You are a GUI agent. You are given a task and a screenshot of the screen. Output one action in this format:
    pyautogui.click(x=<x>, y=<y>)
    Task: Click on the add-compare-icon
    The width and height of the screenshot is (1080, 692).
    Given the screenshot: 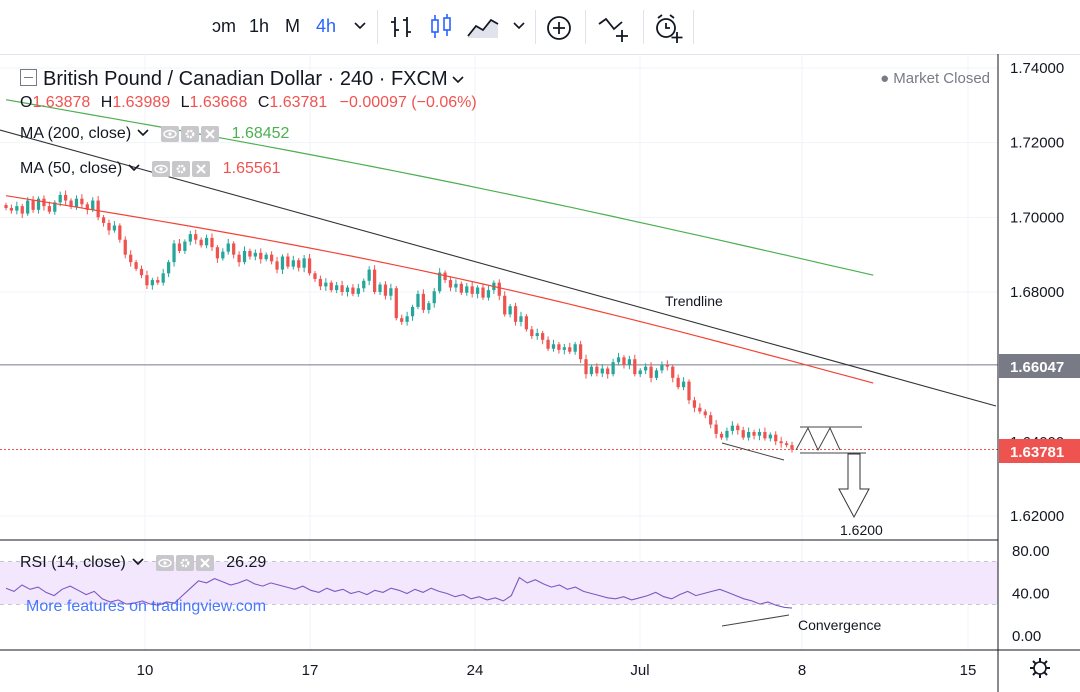 What is the action you would take?
    pyautogui.click(x=559, y=28)
    